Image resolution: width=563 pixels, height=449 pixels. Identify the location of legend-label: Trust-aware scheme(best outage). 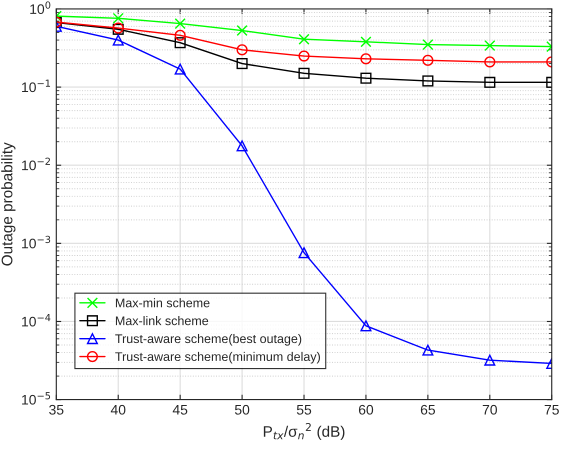
(208, 340).